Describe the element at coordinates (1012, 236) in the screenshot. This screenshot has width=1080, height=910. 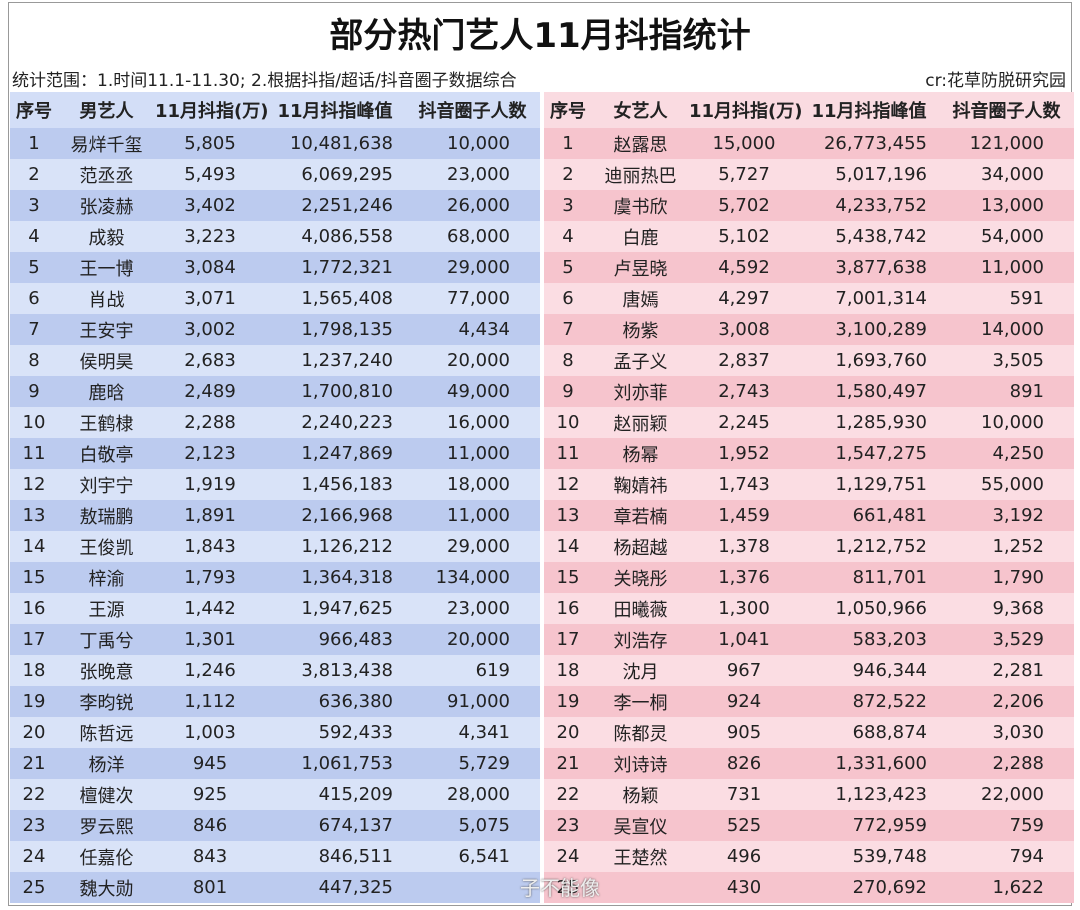
I see `cell: 54,000` at that location.